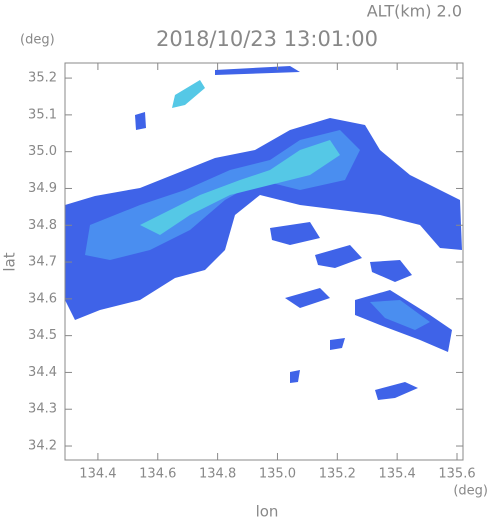 This screenshot has height=521, width=491. Describe the element at coordinates (277, 474) in the screenshot. I see `x-tick-label: 135.0` at that location.